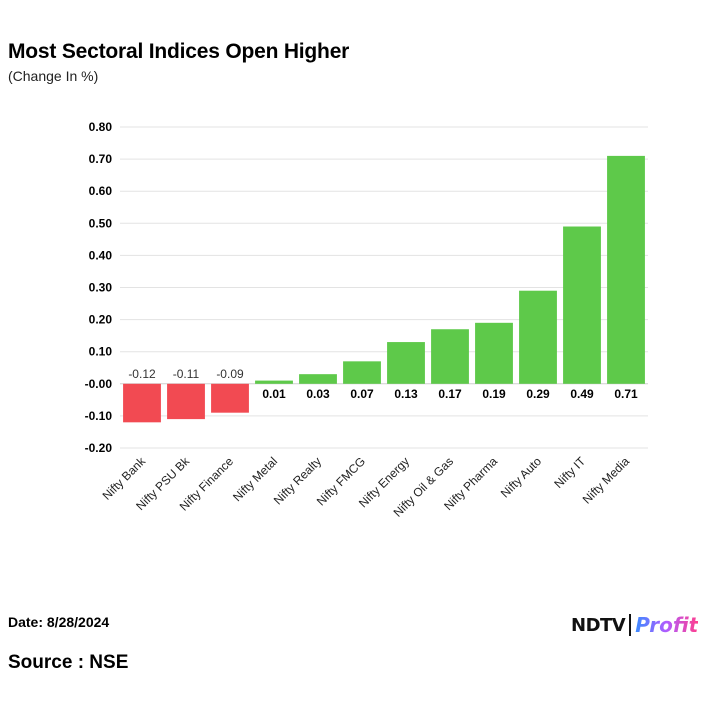 The image size is (720, 720). What do you see at coordinates (274, 394) in the screenshot?
I see `data-label: 0.01` at bounding box center [274, 394].